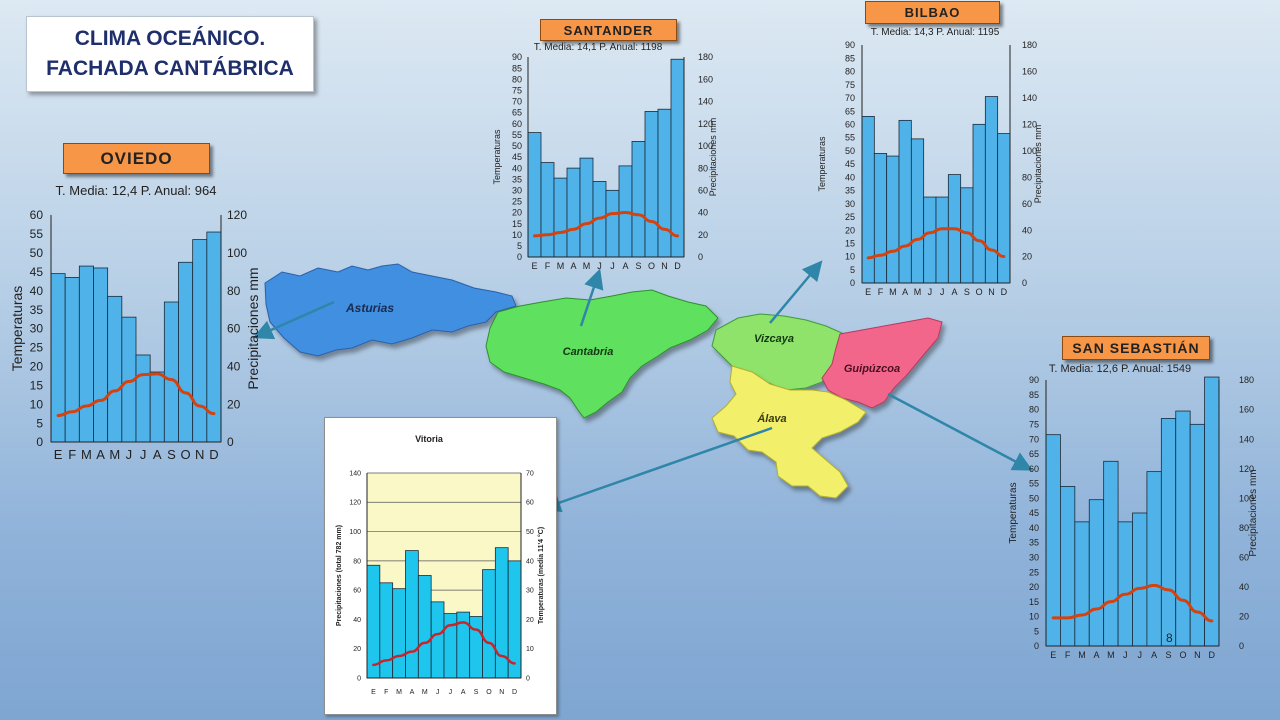  What do you see at coordinates (1029, 72) in the screenshot?
I see `right-tick-label: 160` at bounding box center [1029, 72].